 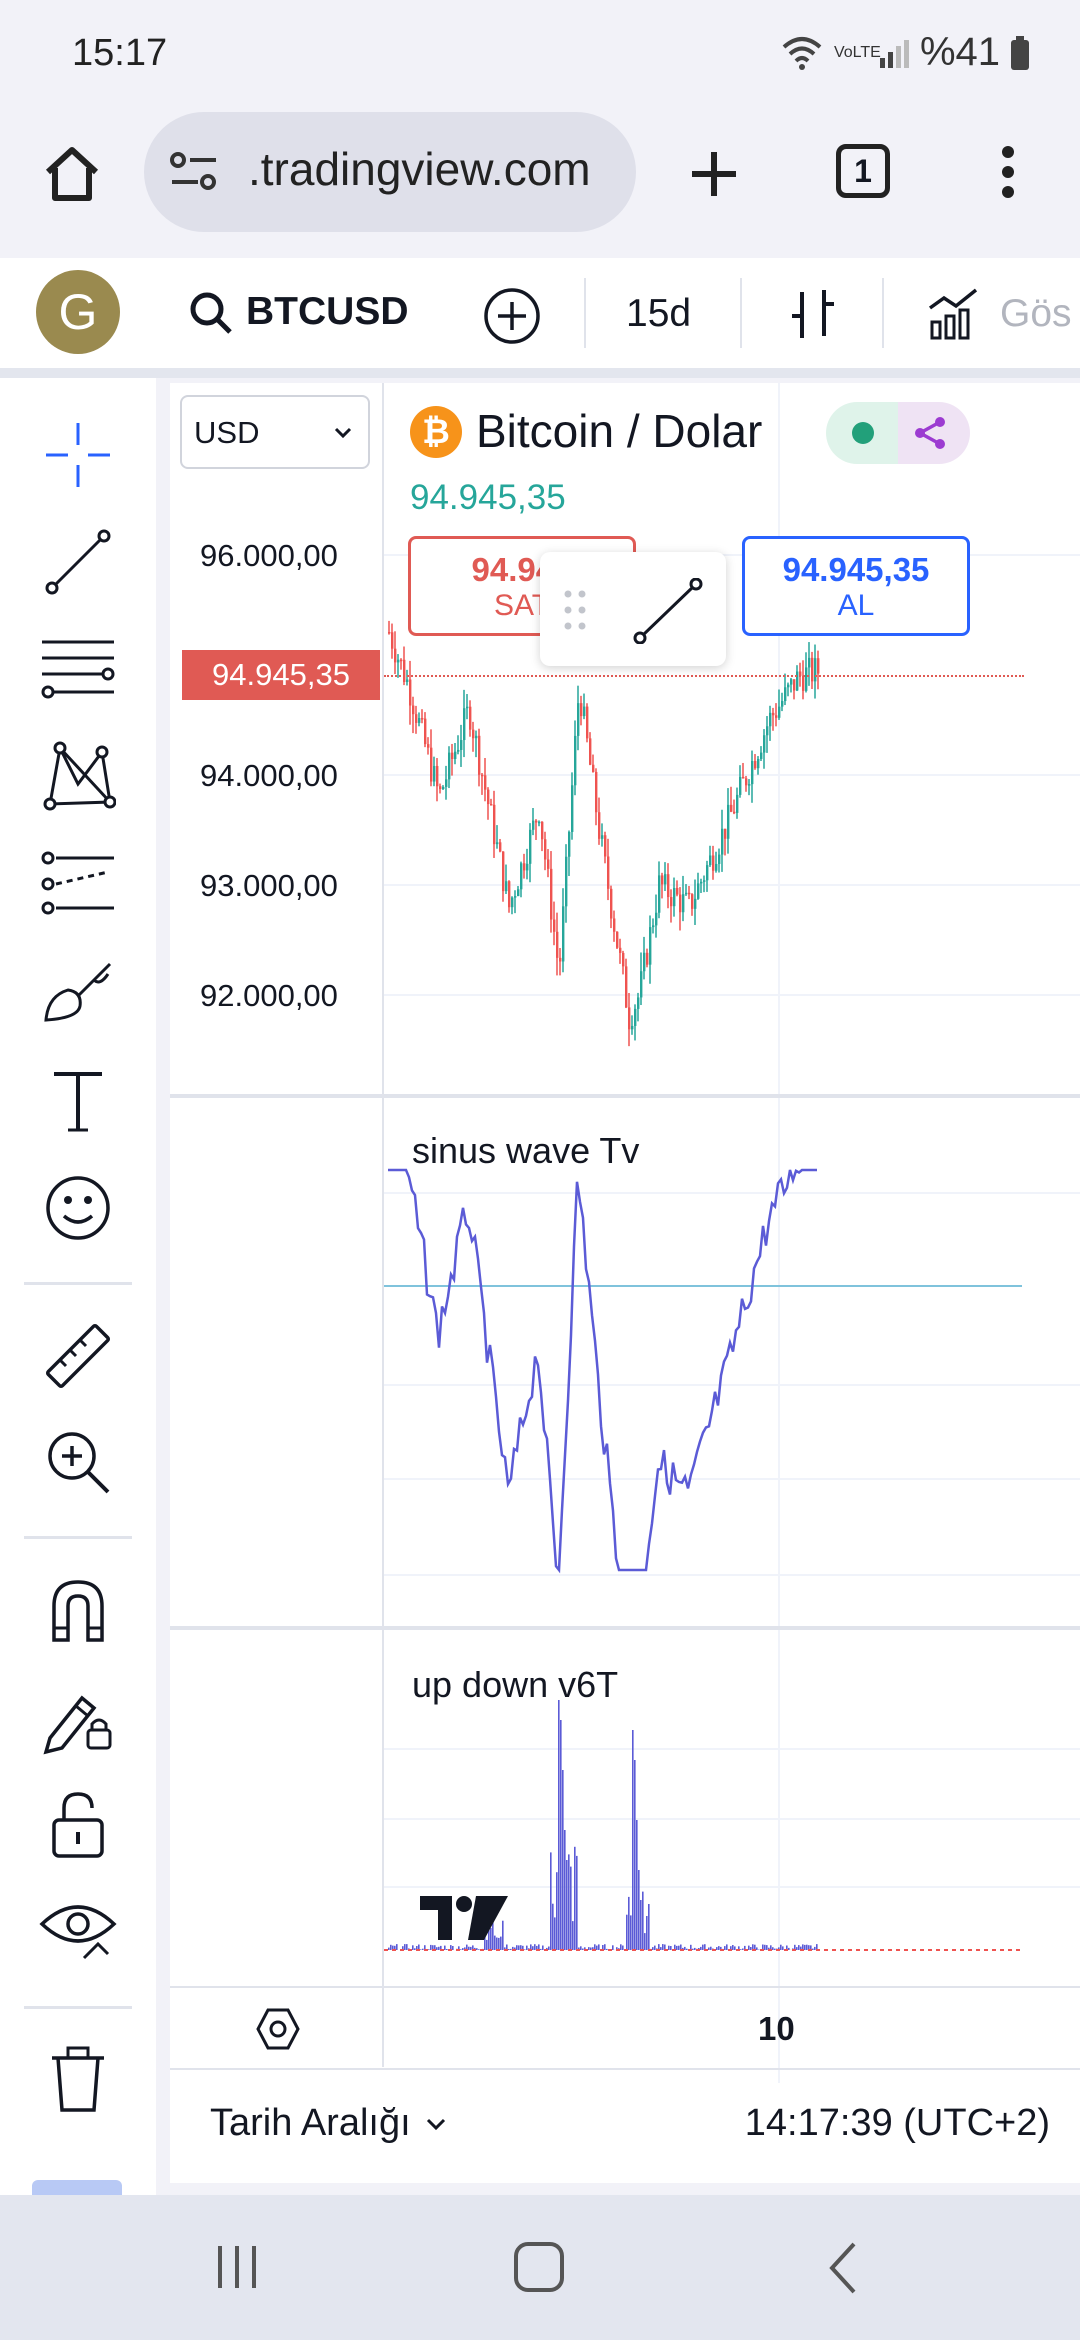 What do you see at coordinates (732, 1810) in the screenshot?
I see `up-down-histogram` at bounding box center [732, 1810].